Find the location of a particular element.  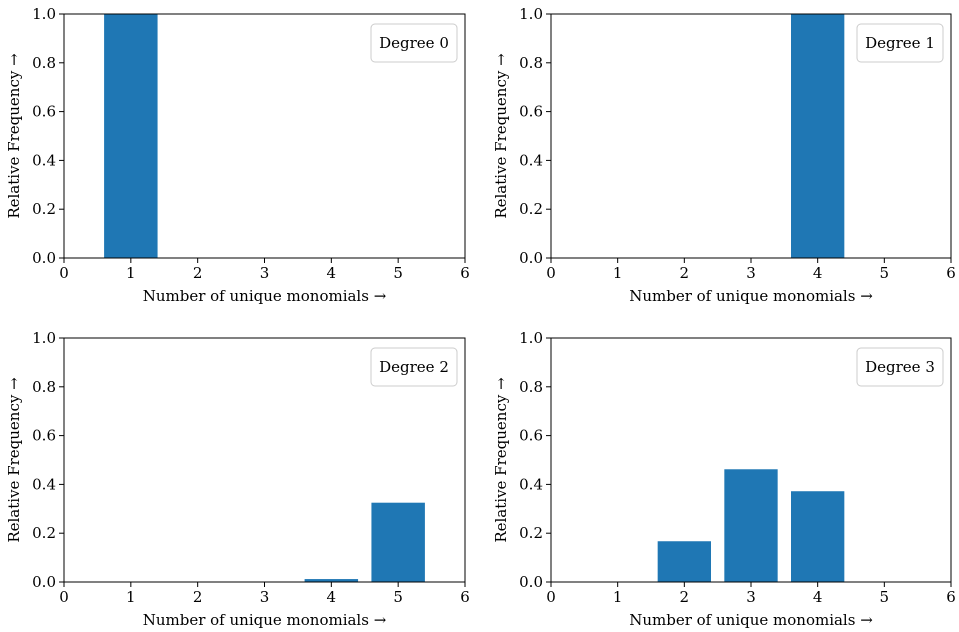

bar-x3 is located at coordinates (751, 525).